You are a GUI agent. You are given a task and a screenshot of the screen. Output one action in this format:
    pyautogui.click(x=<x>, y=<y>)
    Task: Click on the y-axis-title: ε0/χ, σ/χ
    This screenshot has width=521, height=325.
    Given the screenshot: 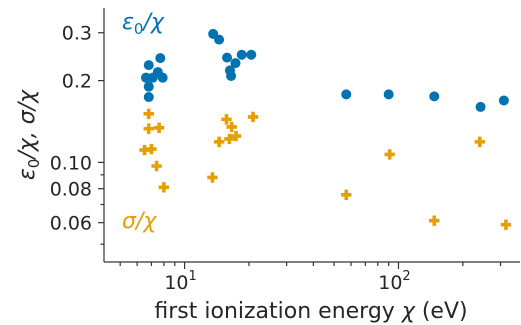 What is the action you would take?
    pyautogui.click(x=29, y=134)
    